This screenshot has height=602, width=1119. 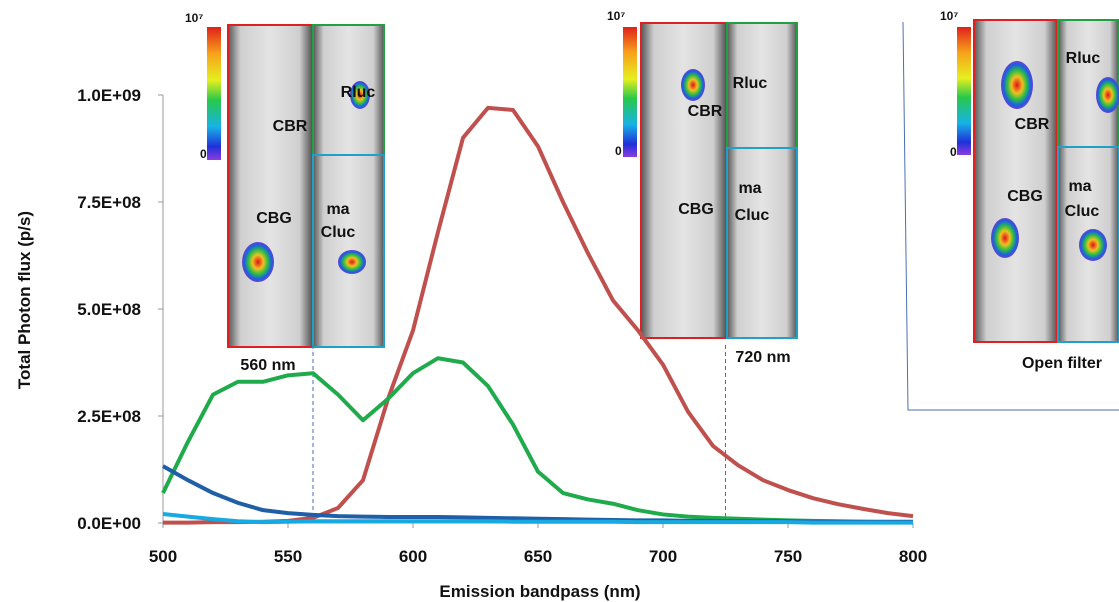 What do you see at coordinates (288, 556) in the screenshot?
I see `x-tick-label: 550` at bounding box center [288, 556].